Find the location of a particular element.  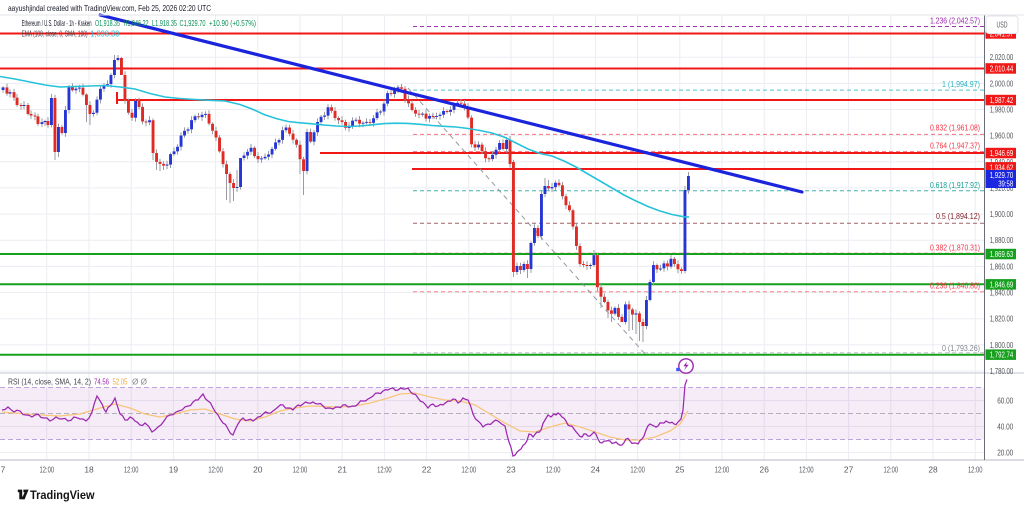

svg-text: 1,869.63 is located at coordinates (1002, 254).